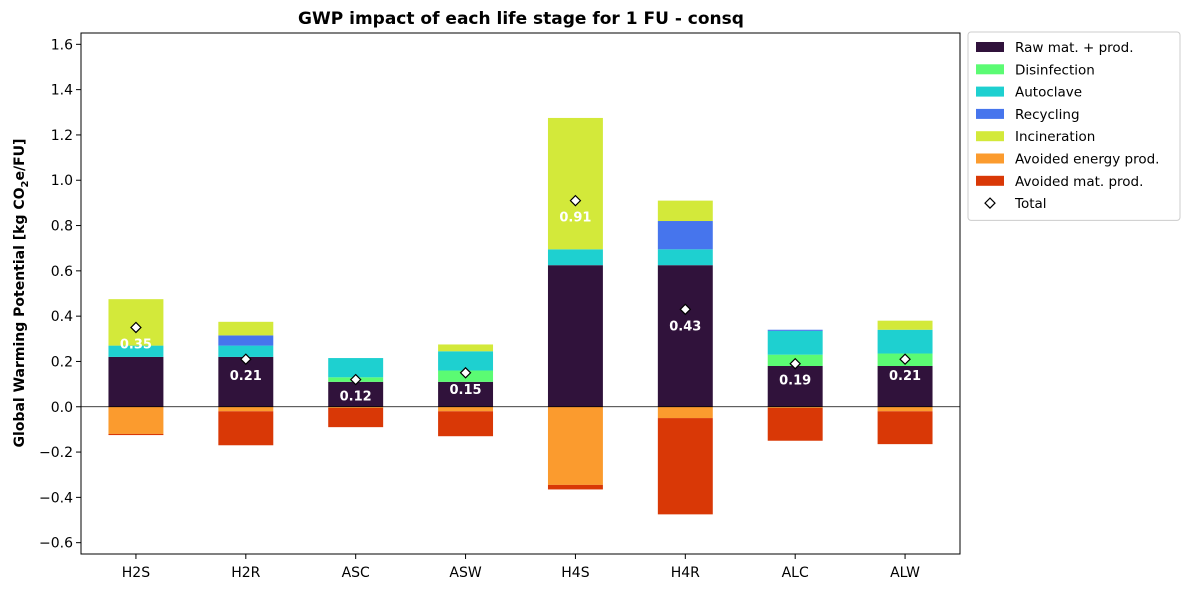  Describe the element at coordinates (62, 317) in the screenshot. I see `y-tick-label: 0.4` at that location.